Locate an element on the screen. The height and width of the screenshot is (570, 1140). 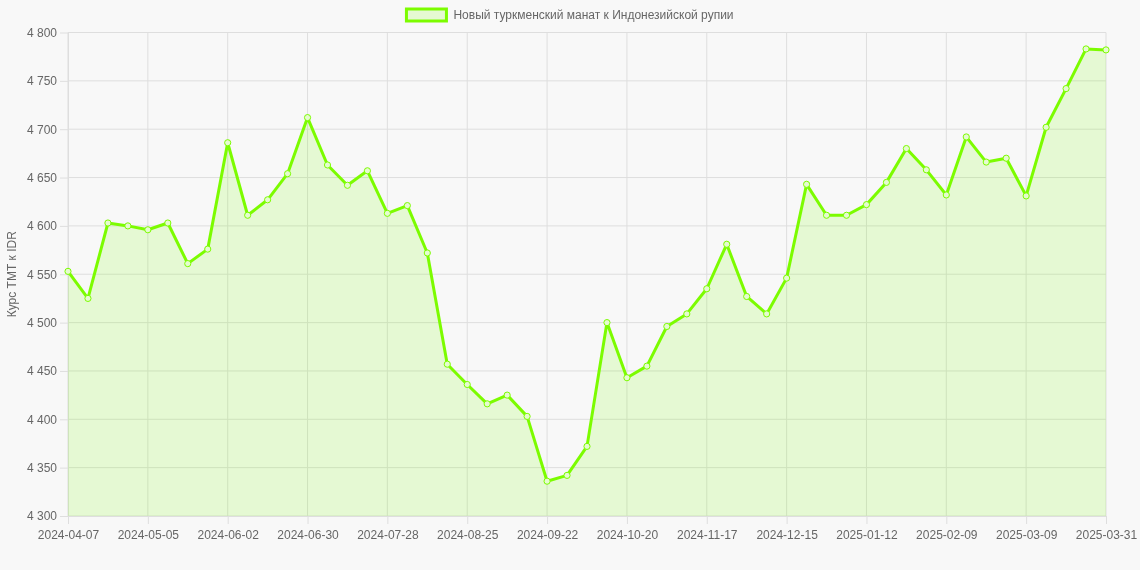
x-tick-label: 2024-06-30 is located at coordinates (308, 534).